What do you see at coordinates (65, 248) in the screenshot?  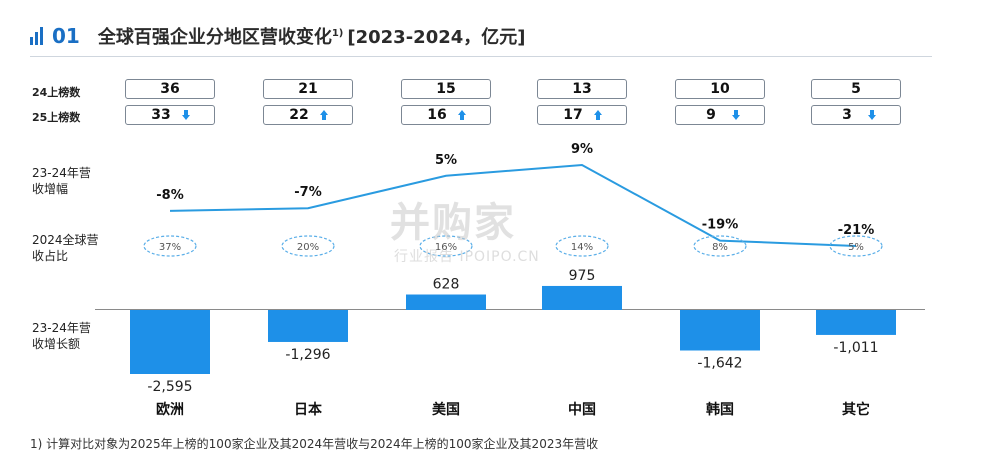 I see `share-label: 2024全球营收占比` at bounding box center [65, 248].